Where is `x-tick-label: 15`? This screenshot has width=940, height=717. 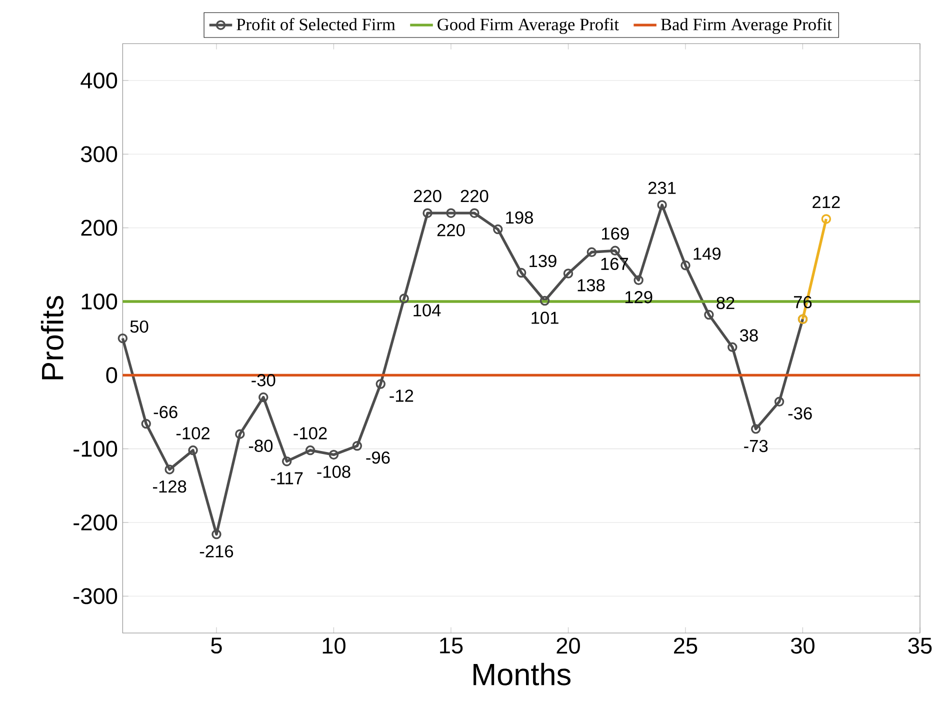
x-tick-label: 15 is located at coordinates (451, 646).